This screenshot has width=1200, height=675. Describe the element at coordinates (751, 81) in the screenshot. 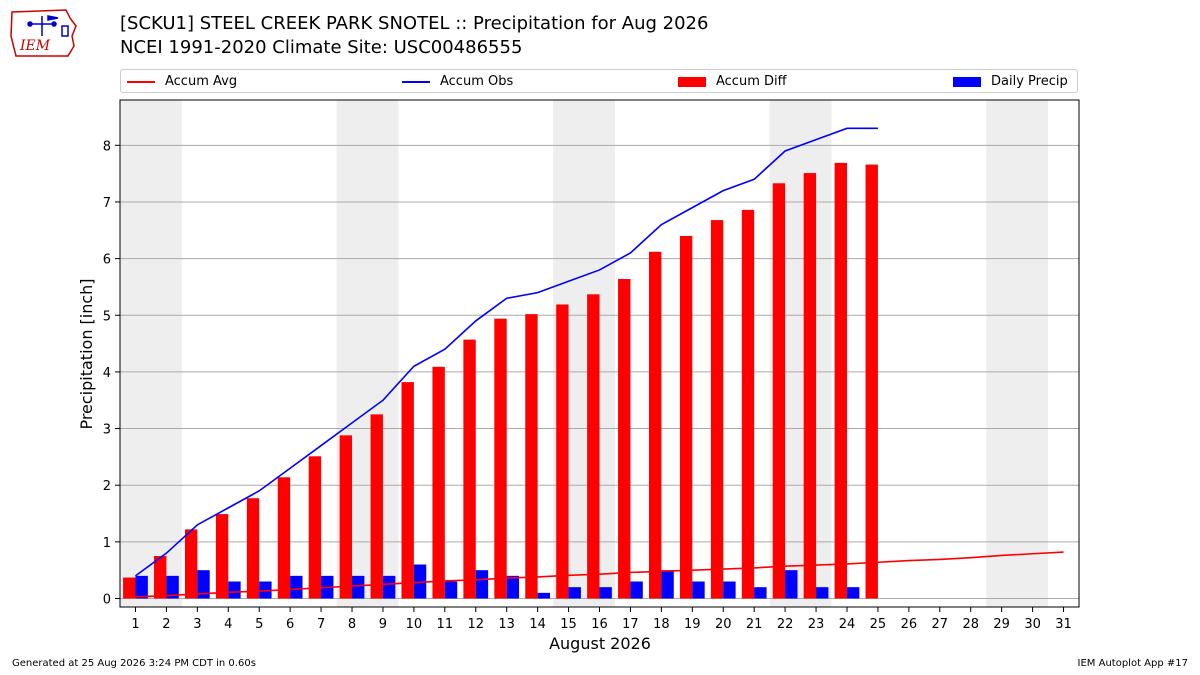

I see `legend-label-accum-diff: Accum Diff` at that location.